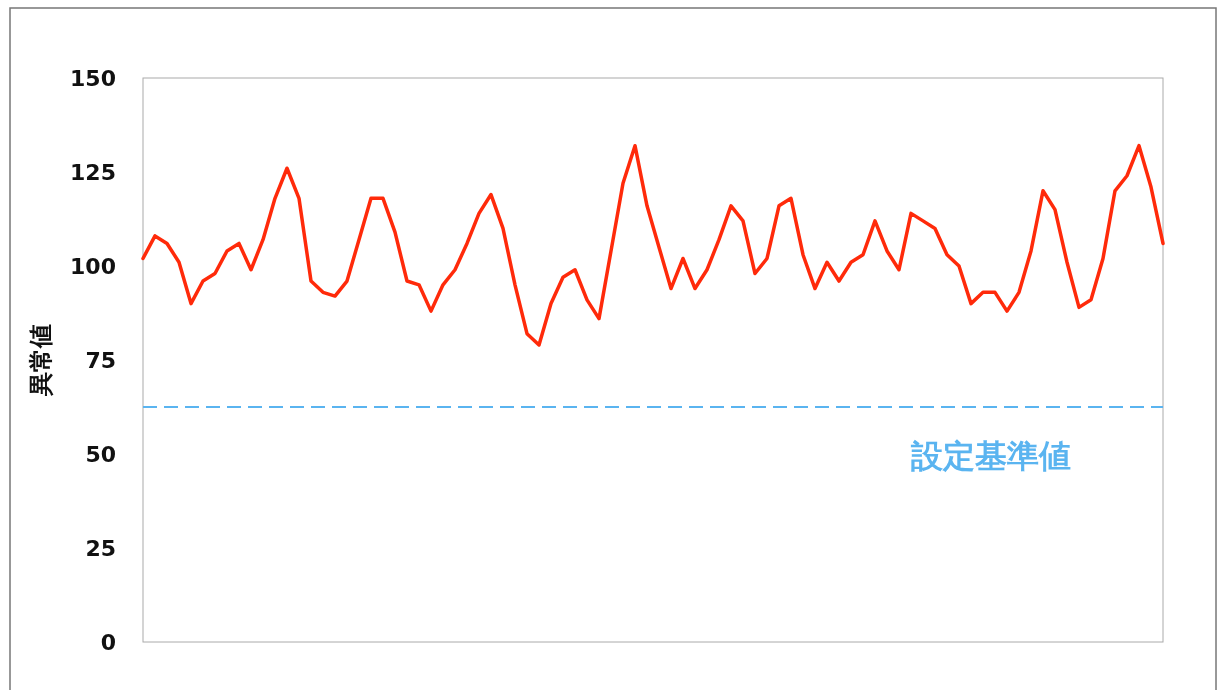 The height and width of the screenshot is (690, 1218). Describe the element at coordinates (100, 454) in the screenshot. I see `y-tick-label: 50` at that location.